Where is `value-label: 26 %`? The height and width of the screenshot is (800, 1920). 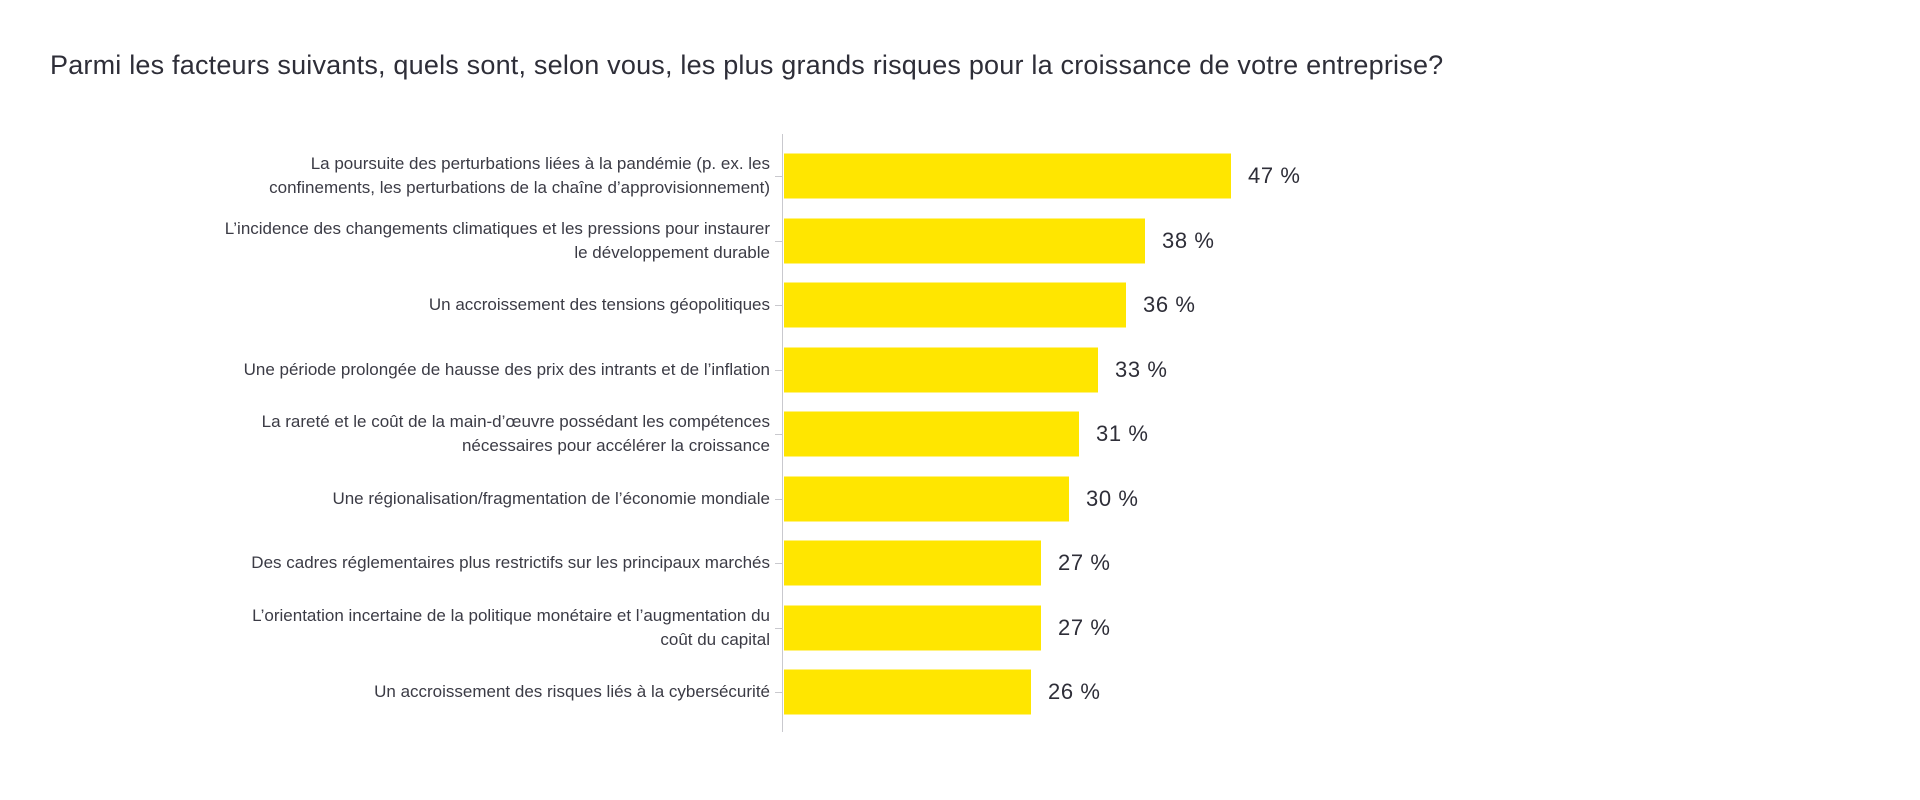
value-label: 26 % is located at coordinates (1074, 692).